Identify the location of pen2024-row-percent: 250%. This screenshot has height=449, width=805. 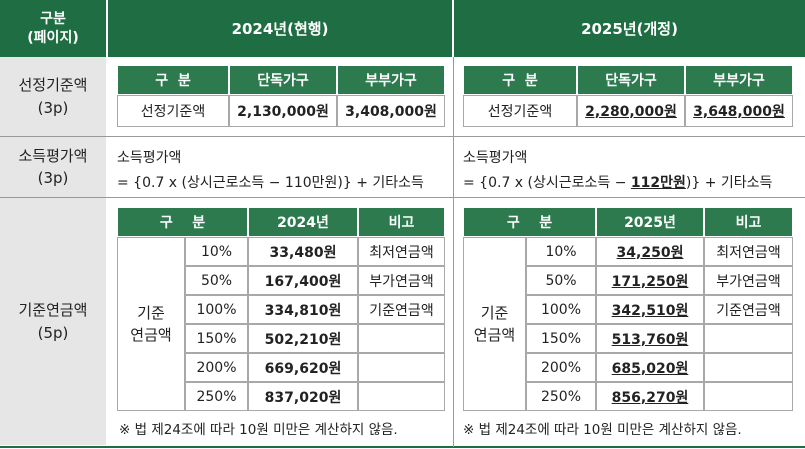
(216, 396).